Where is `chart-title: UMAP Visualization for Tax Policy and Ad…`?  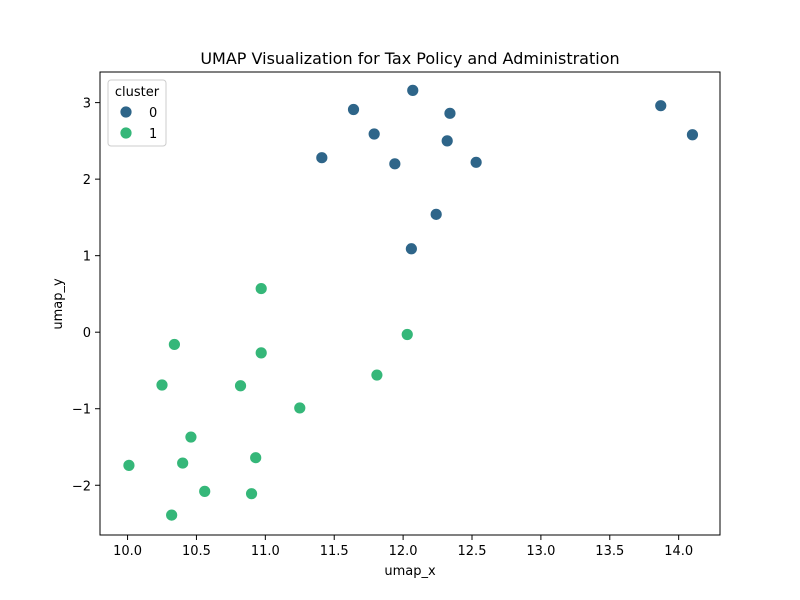
chart-title: UMAP Visualization for Tax Policy and Ad… is located at coordinates (409, 58).